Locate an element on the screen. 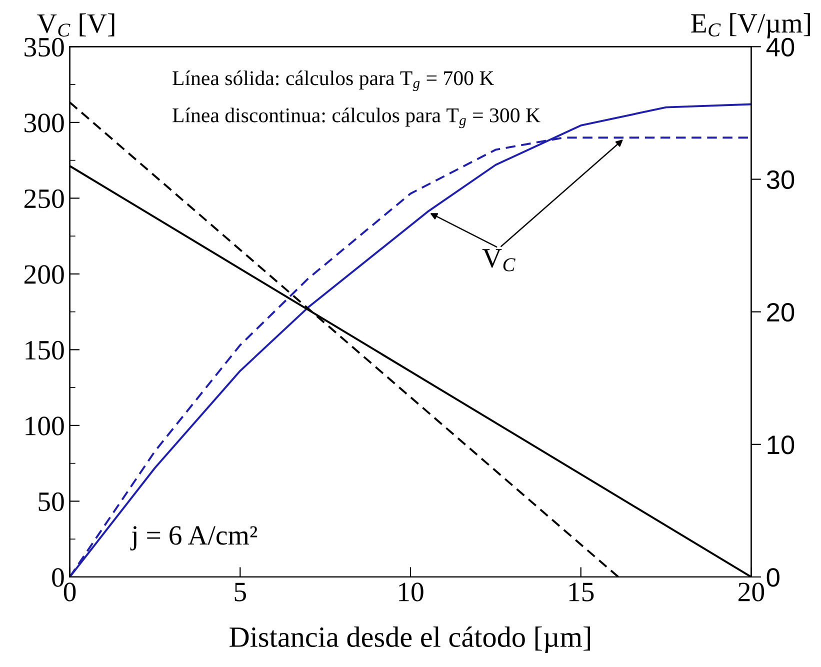  y2-tick-label: 10 is located at coordinates (781, 445).